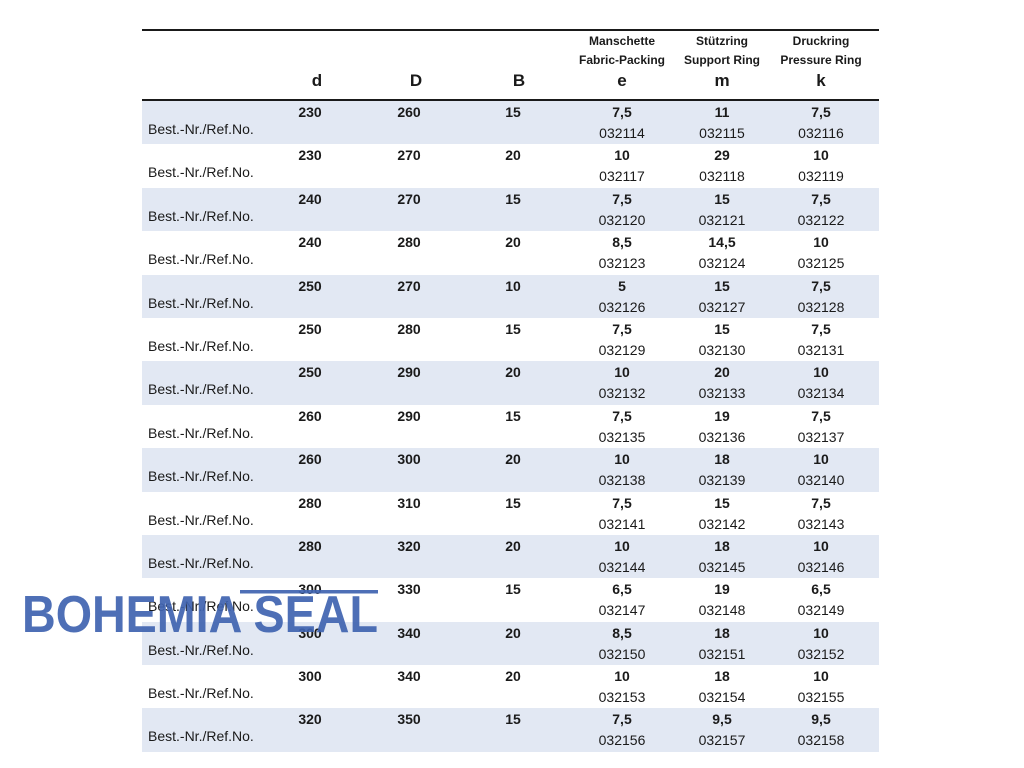 The width and height of the screenshot is (1024, 768). What do you see at coordinates (409, 459) in the screenshot?
I see `cell-D: 300` at bounding box center [409, 459].